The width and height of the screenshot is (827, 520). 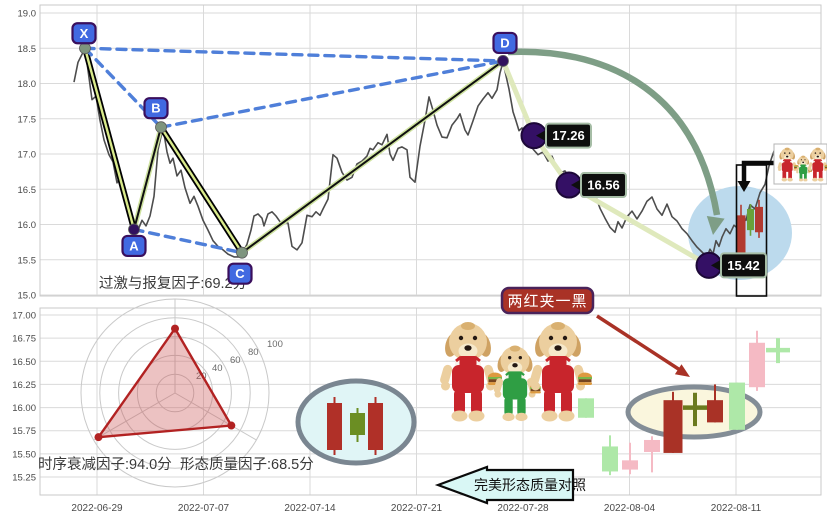 I want to click on sage-curve-arrow, so click(x=616, y=141).